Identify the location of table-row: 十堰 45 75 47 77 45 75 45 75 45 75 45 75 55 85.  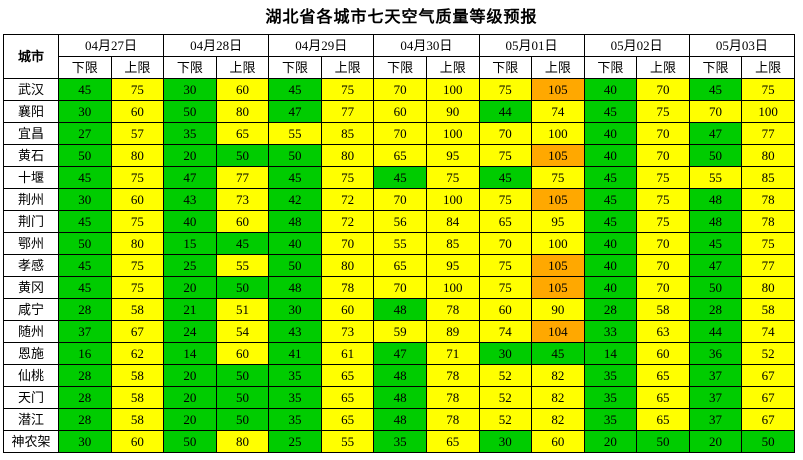
(399, 177).